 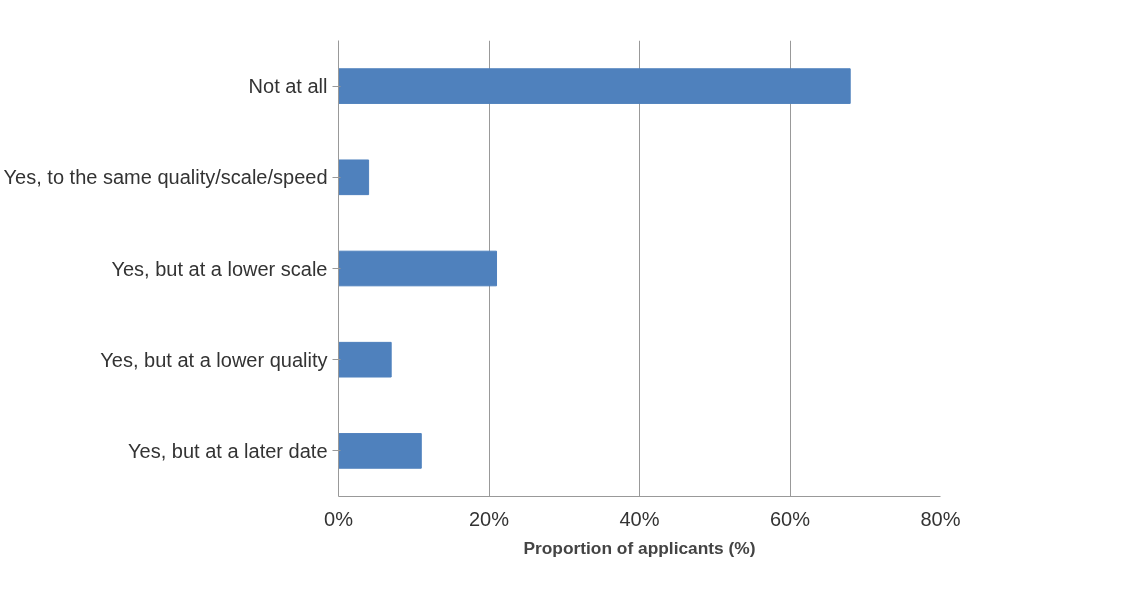 What do you see at coordinates (165, 177) in the screenshot?
I see `y-tick-label: Yes, to the same quality/scale/speed` at bounding box center [165, 177].